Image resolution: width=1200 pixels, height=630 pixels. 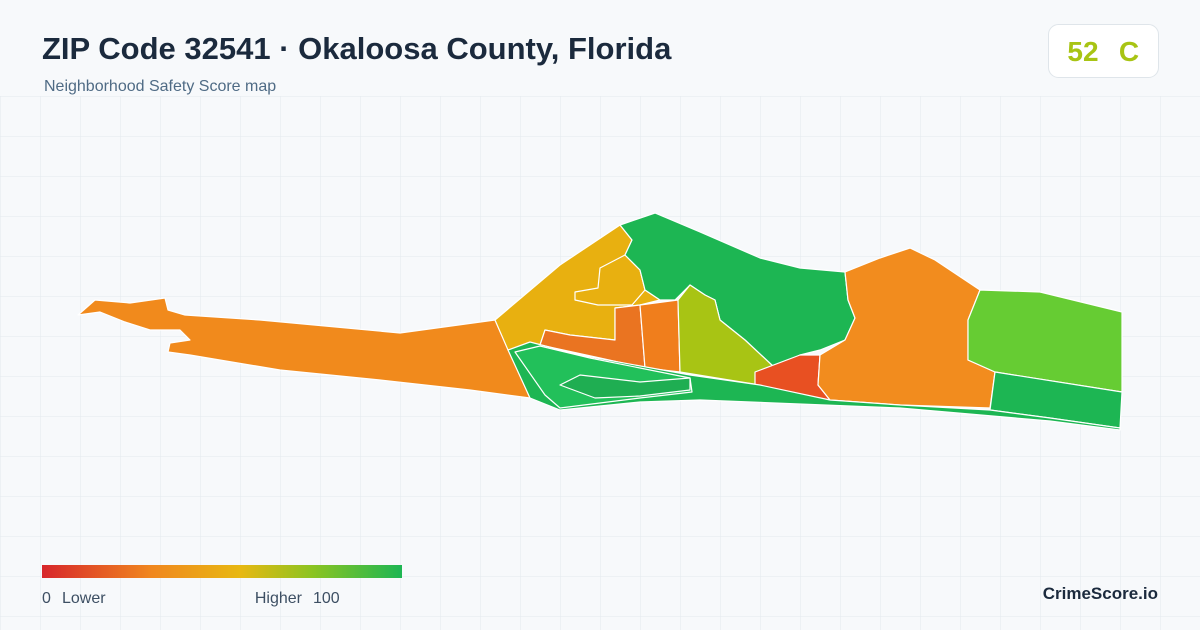 What do you see at coordinates (1082, 51) in the screenshot?
I see `score-value: 52` at bounding box center [1082, 51].